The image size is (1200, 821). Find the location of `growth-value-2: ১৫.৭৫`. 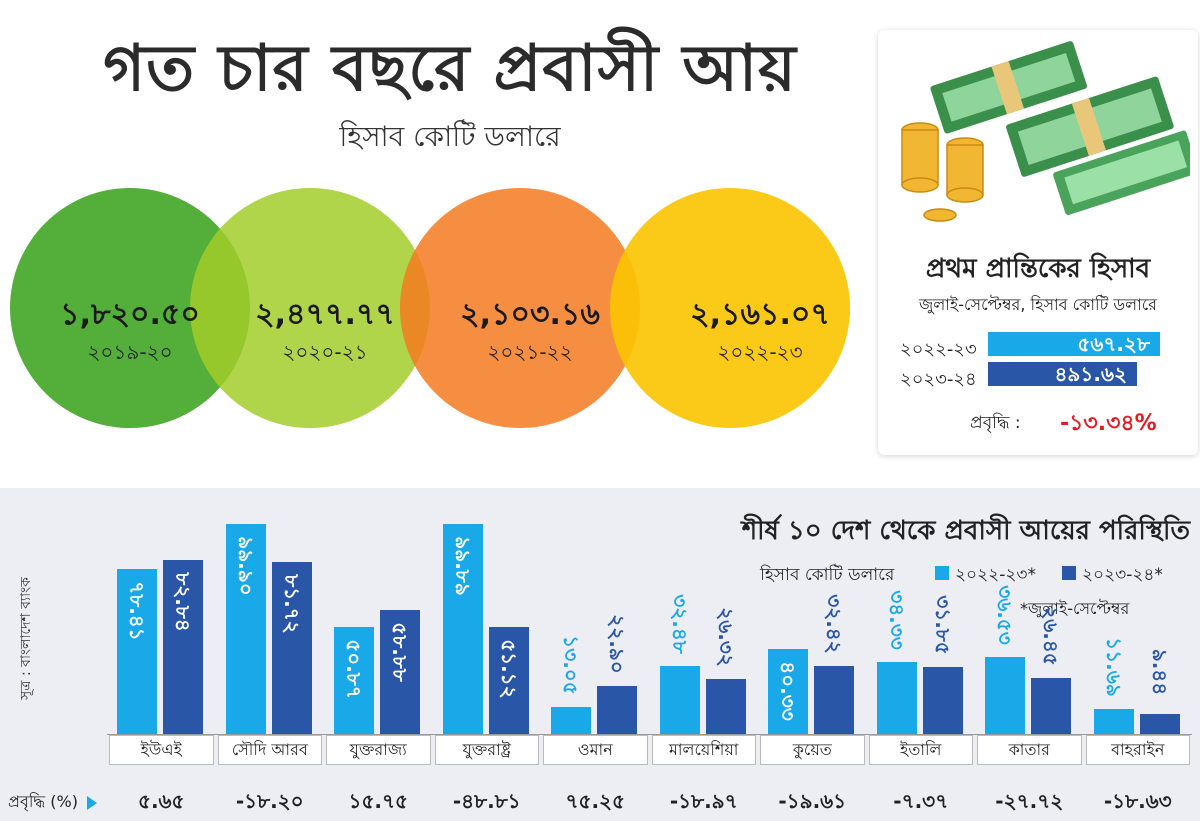

growth-value-2: ১৫.৭৫ is located at coordinates (378, 801).